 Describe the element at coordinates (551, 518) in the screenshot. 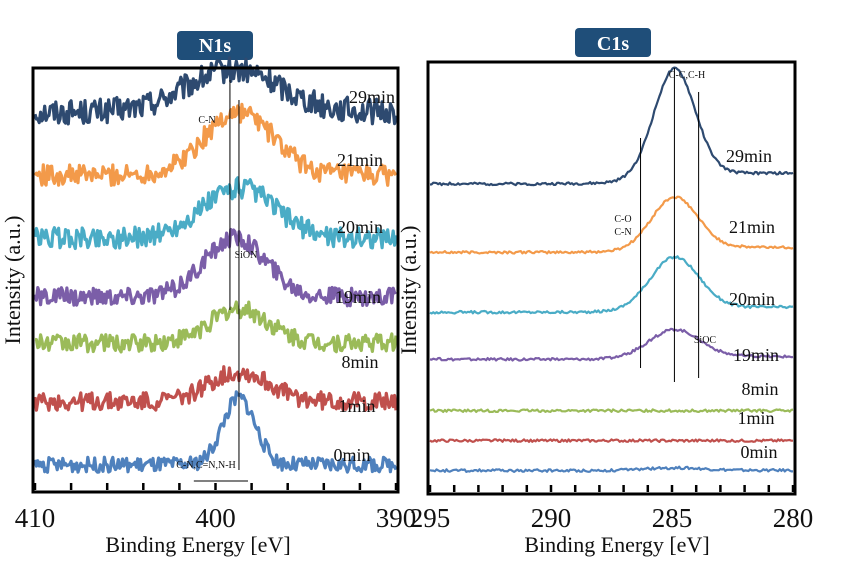

I see `x-tick-label: 290` at that location.